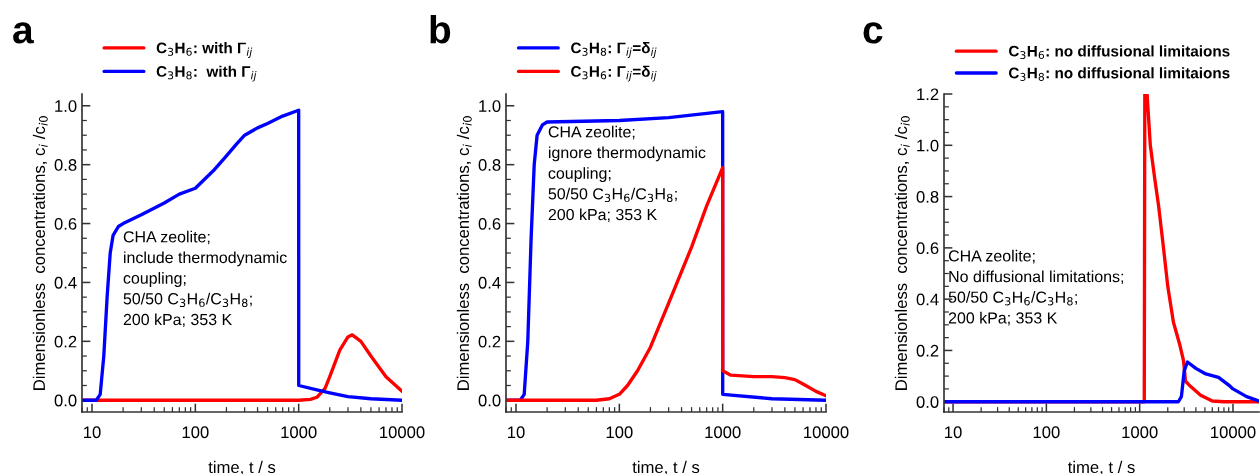 This screenshot has width=1260, height=474. Describe the element at coordinates (205, 279) in the screenshot. I see `text: CHA zeolite; include thermodynamic coupling; 50/50 C$_{3}$H$_{6}$/C$_{3}$H$_{8}$; 200 kPa; 353 K` at that location.